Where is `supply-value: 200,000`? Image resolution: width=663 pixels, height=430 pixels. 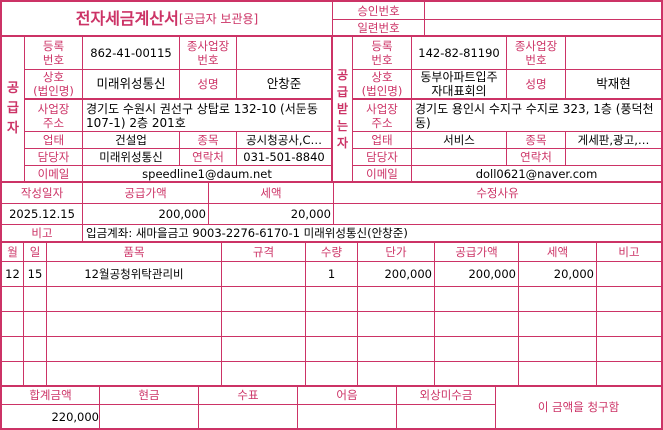
supply-value: 200,000 is located at coordinates (146, 214).